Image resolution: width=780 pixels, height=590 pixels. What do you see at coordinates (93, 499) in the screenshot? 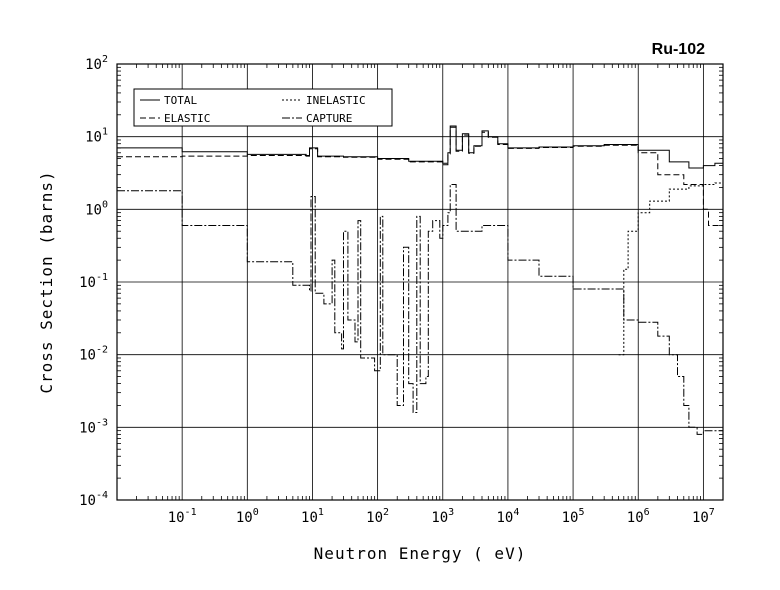
I see `y-tick-label: 10⁻⁴` at bounding box center [93, 499].